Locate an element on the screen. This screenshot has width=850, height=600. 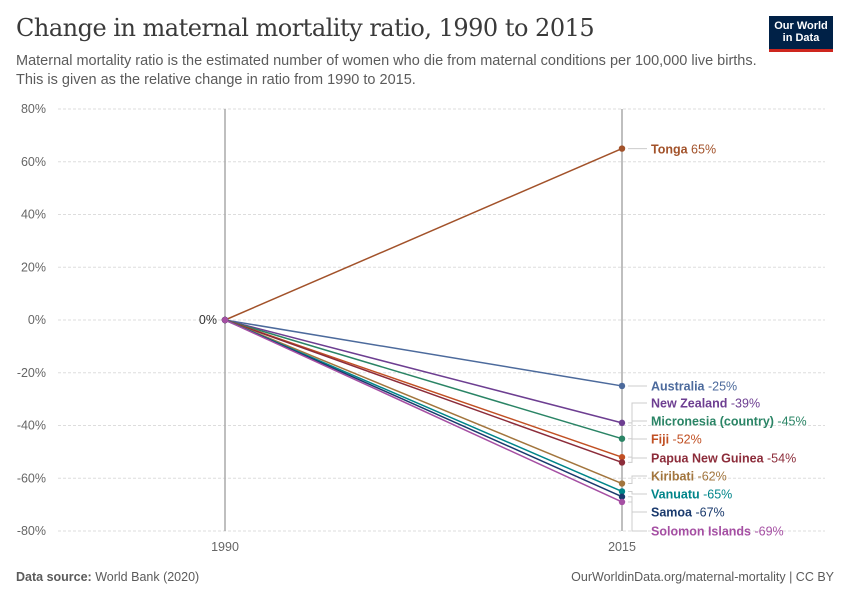
series-value: 65% is located at coordinates (702, 150).